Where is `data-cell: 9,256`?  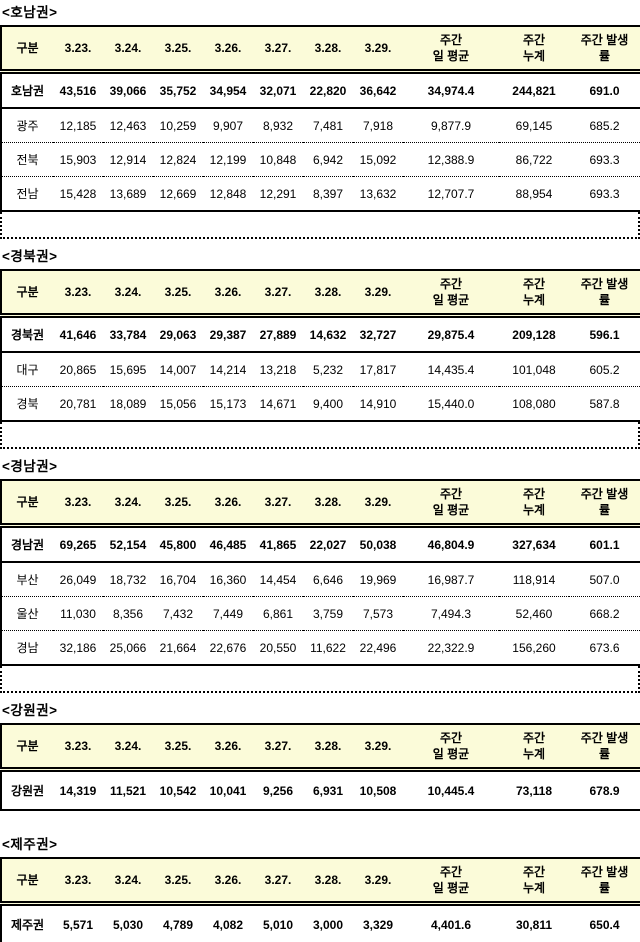
data-cell: 9,256 is located at coordinates (278, 790).